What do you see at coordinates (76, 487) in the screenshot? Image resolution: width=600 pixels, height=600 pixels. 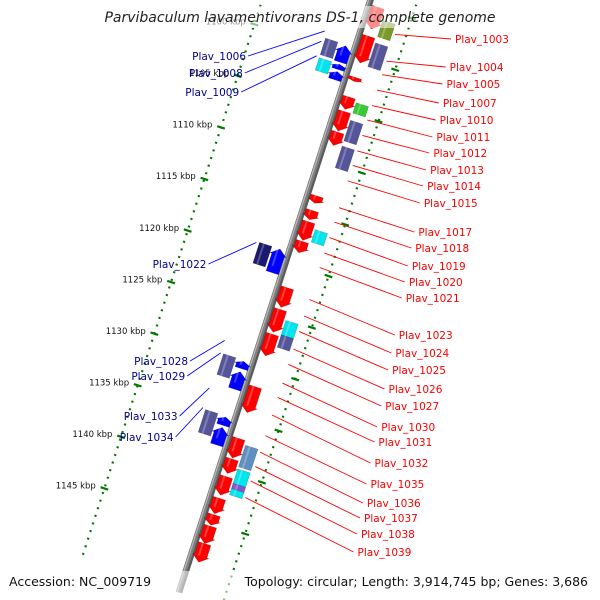 I see `tick-label: 1145 kbp` at bounding box center [76, 487].